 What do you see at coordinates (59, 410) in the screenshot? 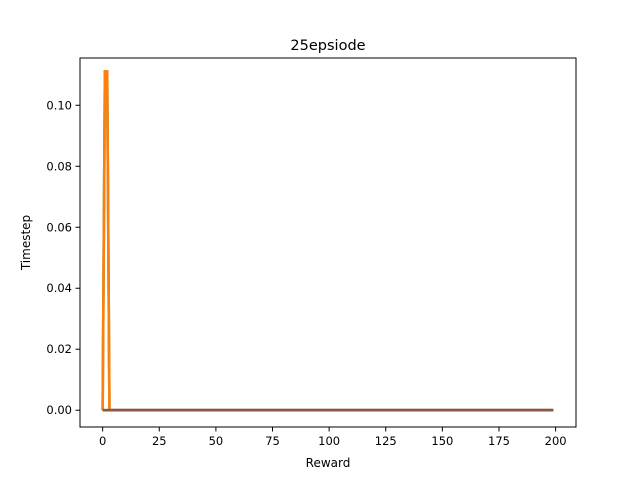
I see `y-tick-label: 0.00` at bounding box center [59, 410].